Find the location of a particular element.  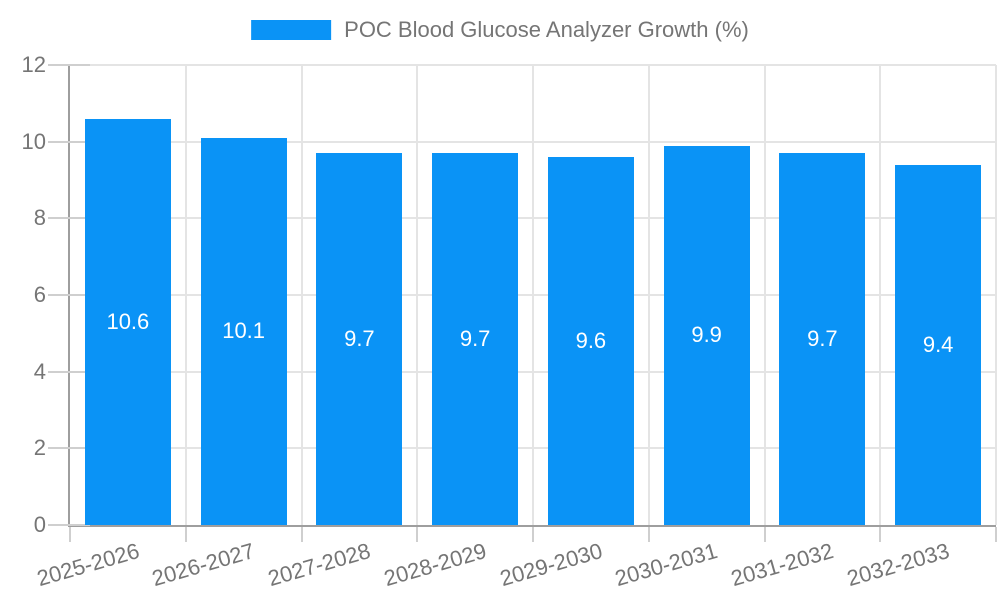

x-axis-label: 2030-2031 is located at coordinates (666, 565).